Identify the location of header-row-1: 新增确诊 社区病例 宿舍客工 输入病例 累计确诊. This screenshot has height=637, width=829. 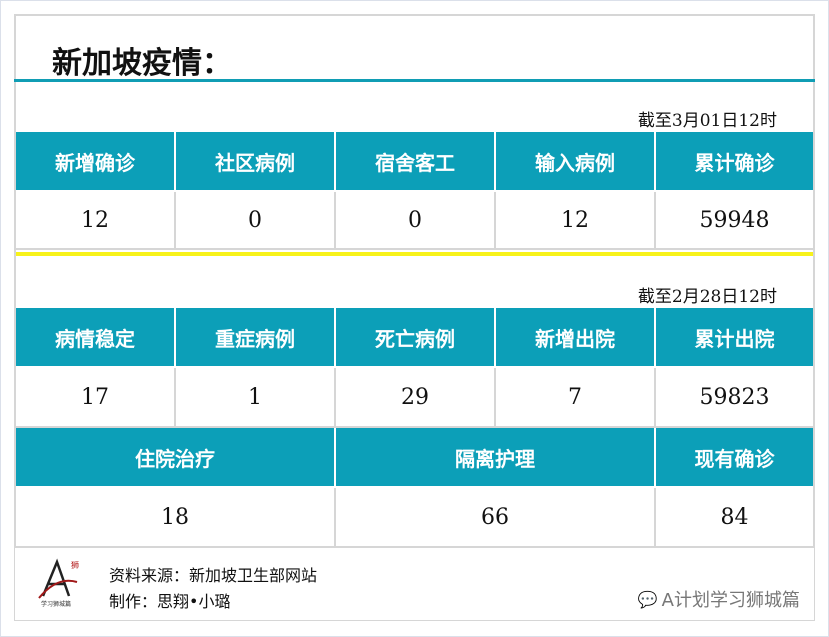
(414, 161).